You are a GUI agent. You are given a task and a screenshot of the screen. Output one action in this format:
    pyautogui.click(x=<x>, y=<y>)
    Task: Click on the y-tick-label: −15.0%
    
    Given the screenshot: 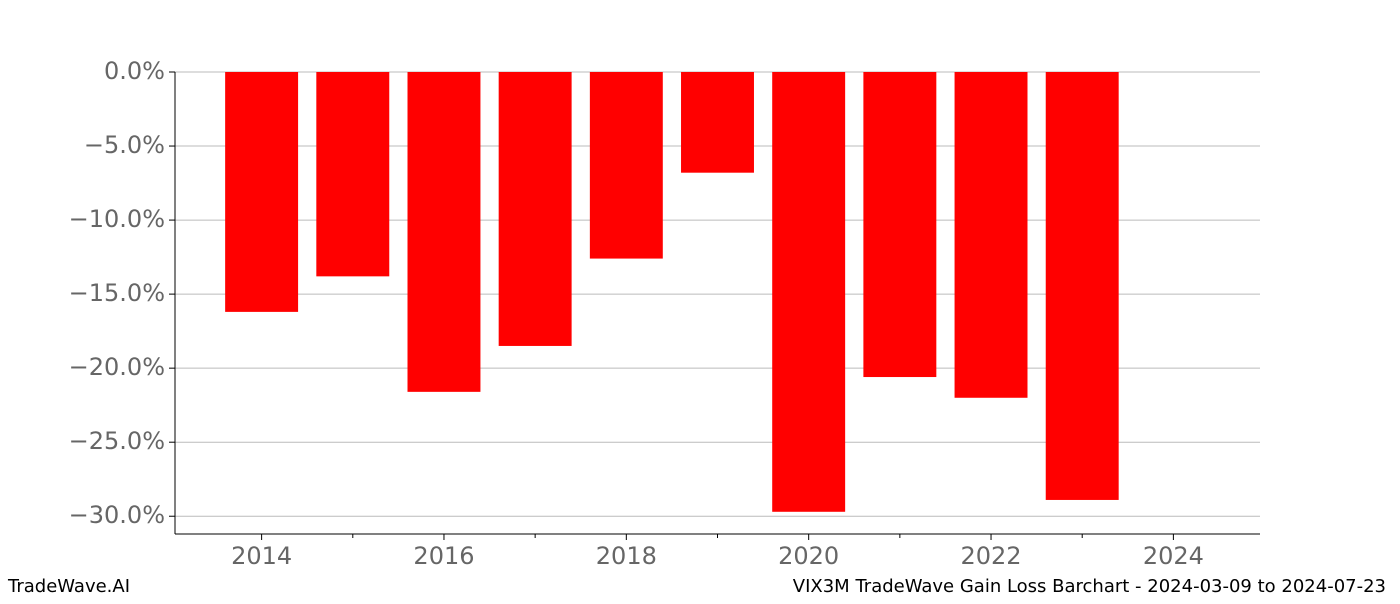 What is the action you would take?
    pyautogui.click(x=117, y=293)
    